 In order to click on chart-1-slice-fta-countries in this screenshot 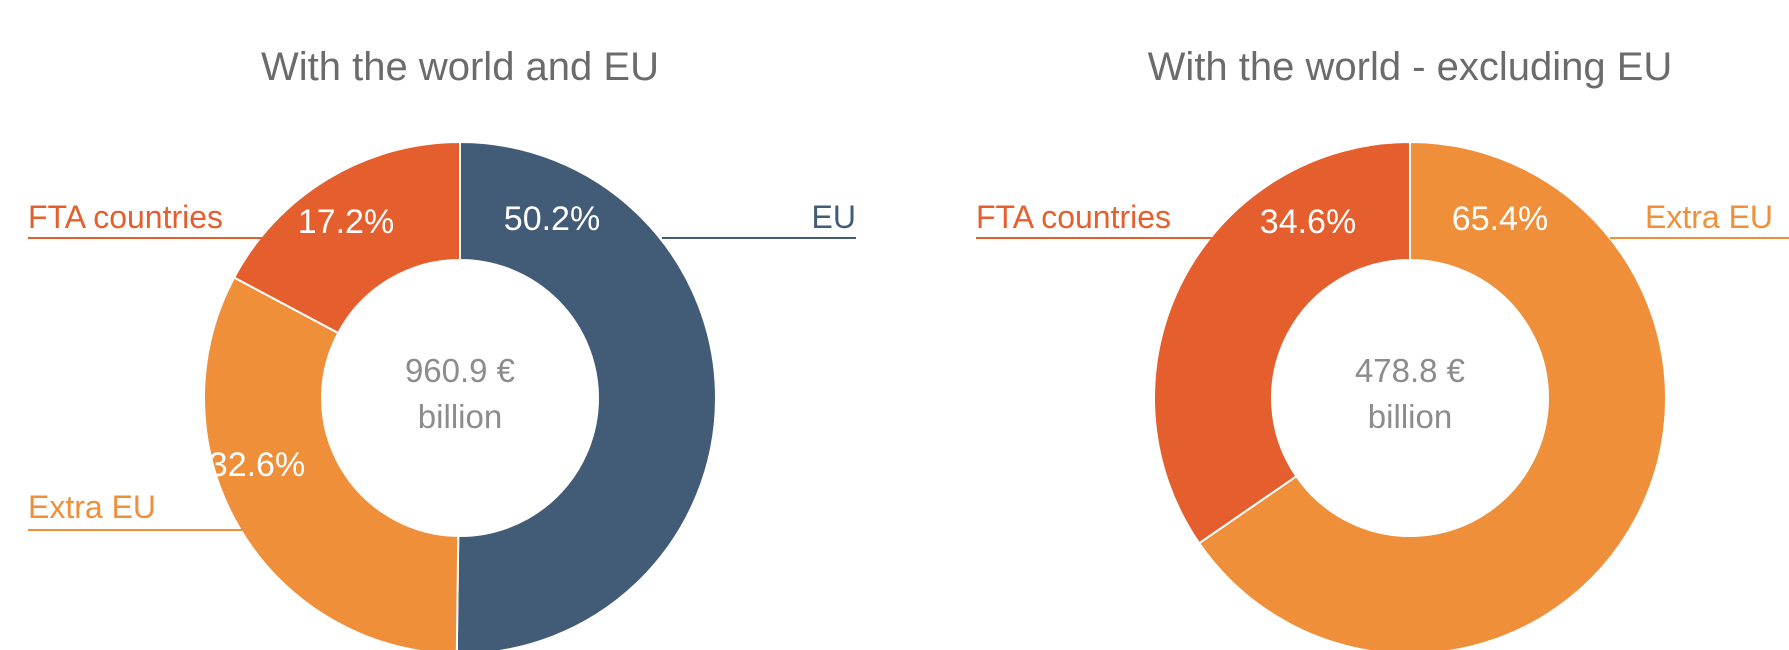, I will do `click(346, 237)`.